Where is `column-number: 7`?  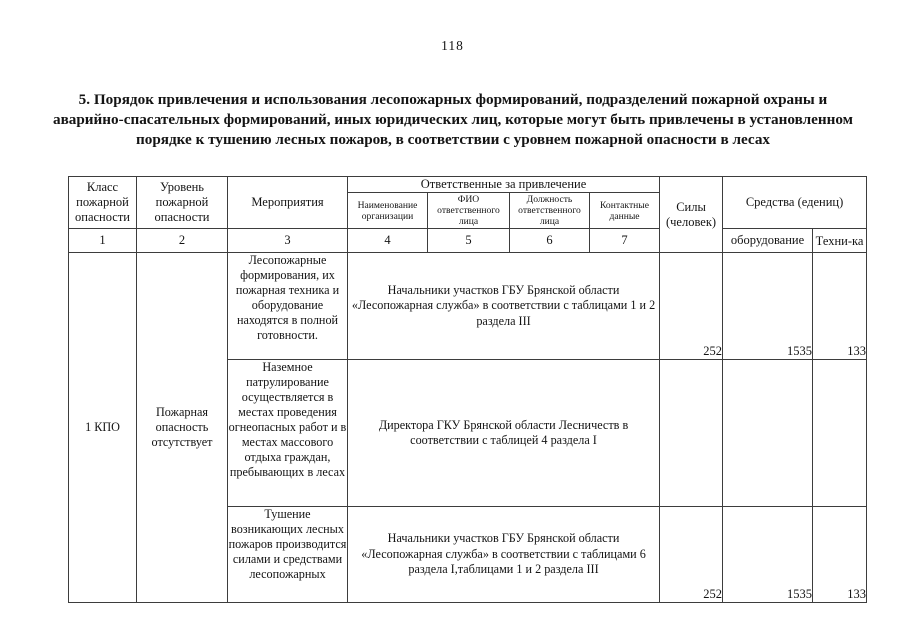 column-number: 7 is located at coordinates (624, 240).